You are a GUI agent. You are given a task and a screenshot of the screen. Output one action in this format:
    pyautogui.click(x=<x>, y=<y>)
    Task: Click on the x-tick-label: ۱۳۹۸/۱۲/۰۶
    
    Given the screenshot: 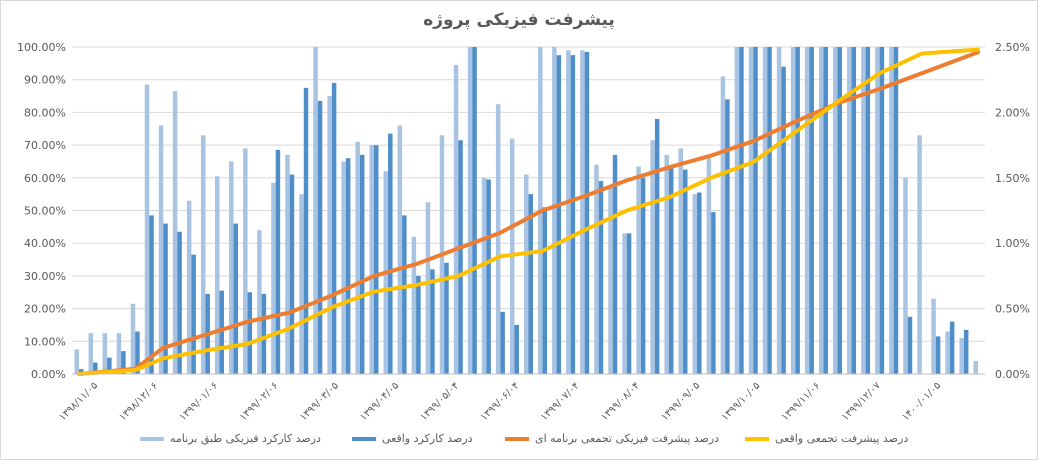 What is the action you would take?
    pyautogui.click(x=138, y=401)
    